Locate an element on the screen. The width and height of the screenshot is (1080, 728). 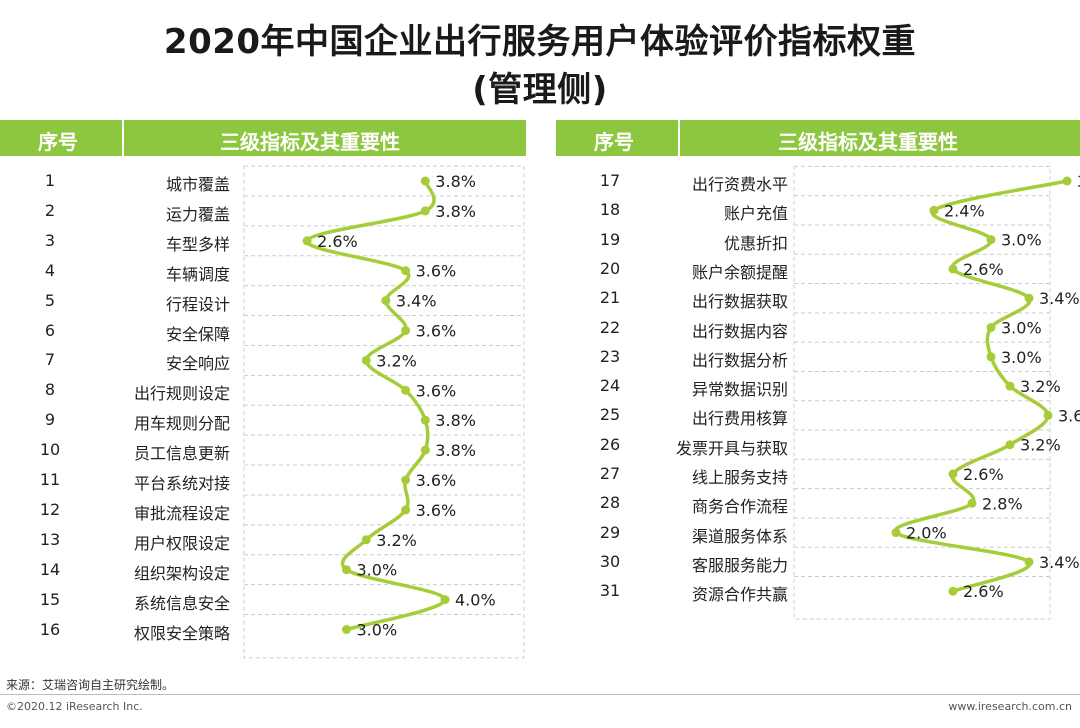
indicator-name: 出行数据获取 is located at coordinates (739, 302).